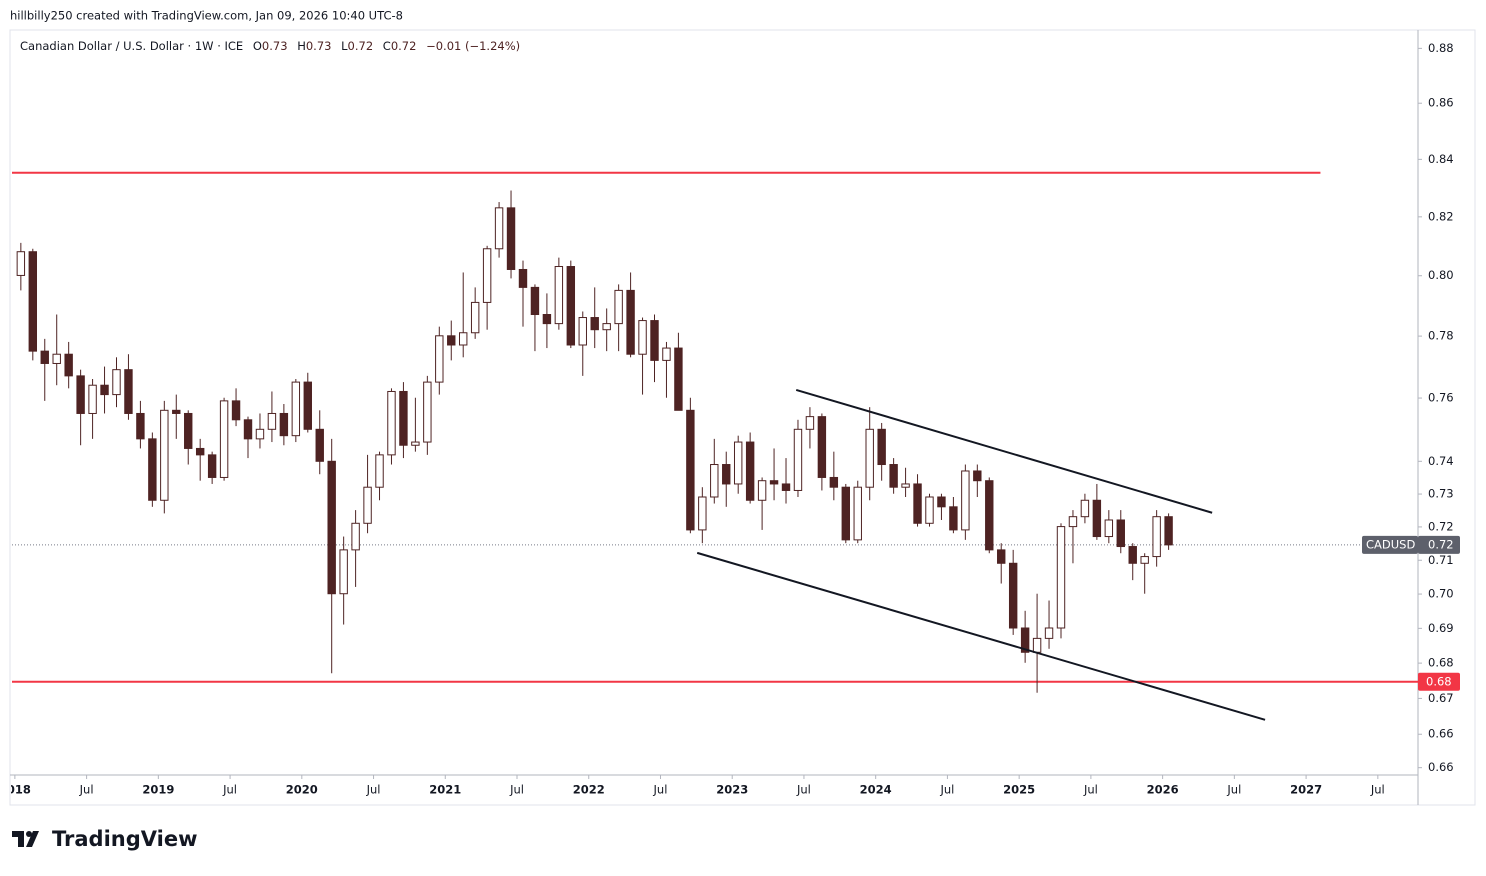 Image resolution: width=1486 pixels, height=876 pixels. I want to click on y-tick-label: 0.76, so click(1441, 398).